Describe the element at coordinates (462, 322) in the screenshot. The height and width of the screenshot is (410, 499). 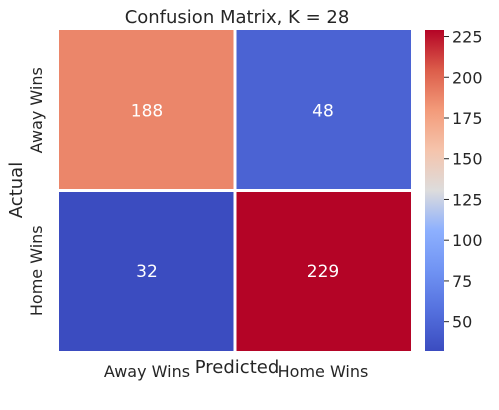
I see `colorbar-tick-label: 50` at that location.